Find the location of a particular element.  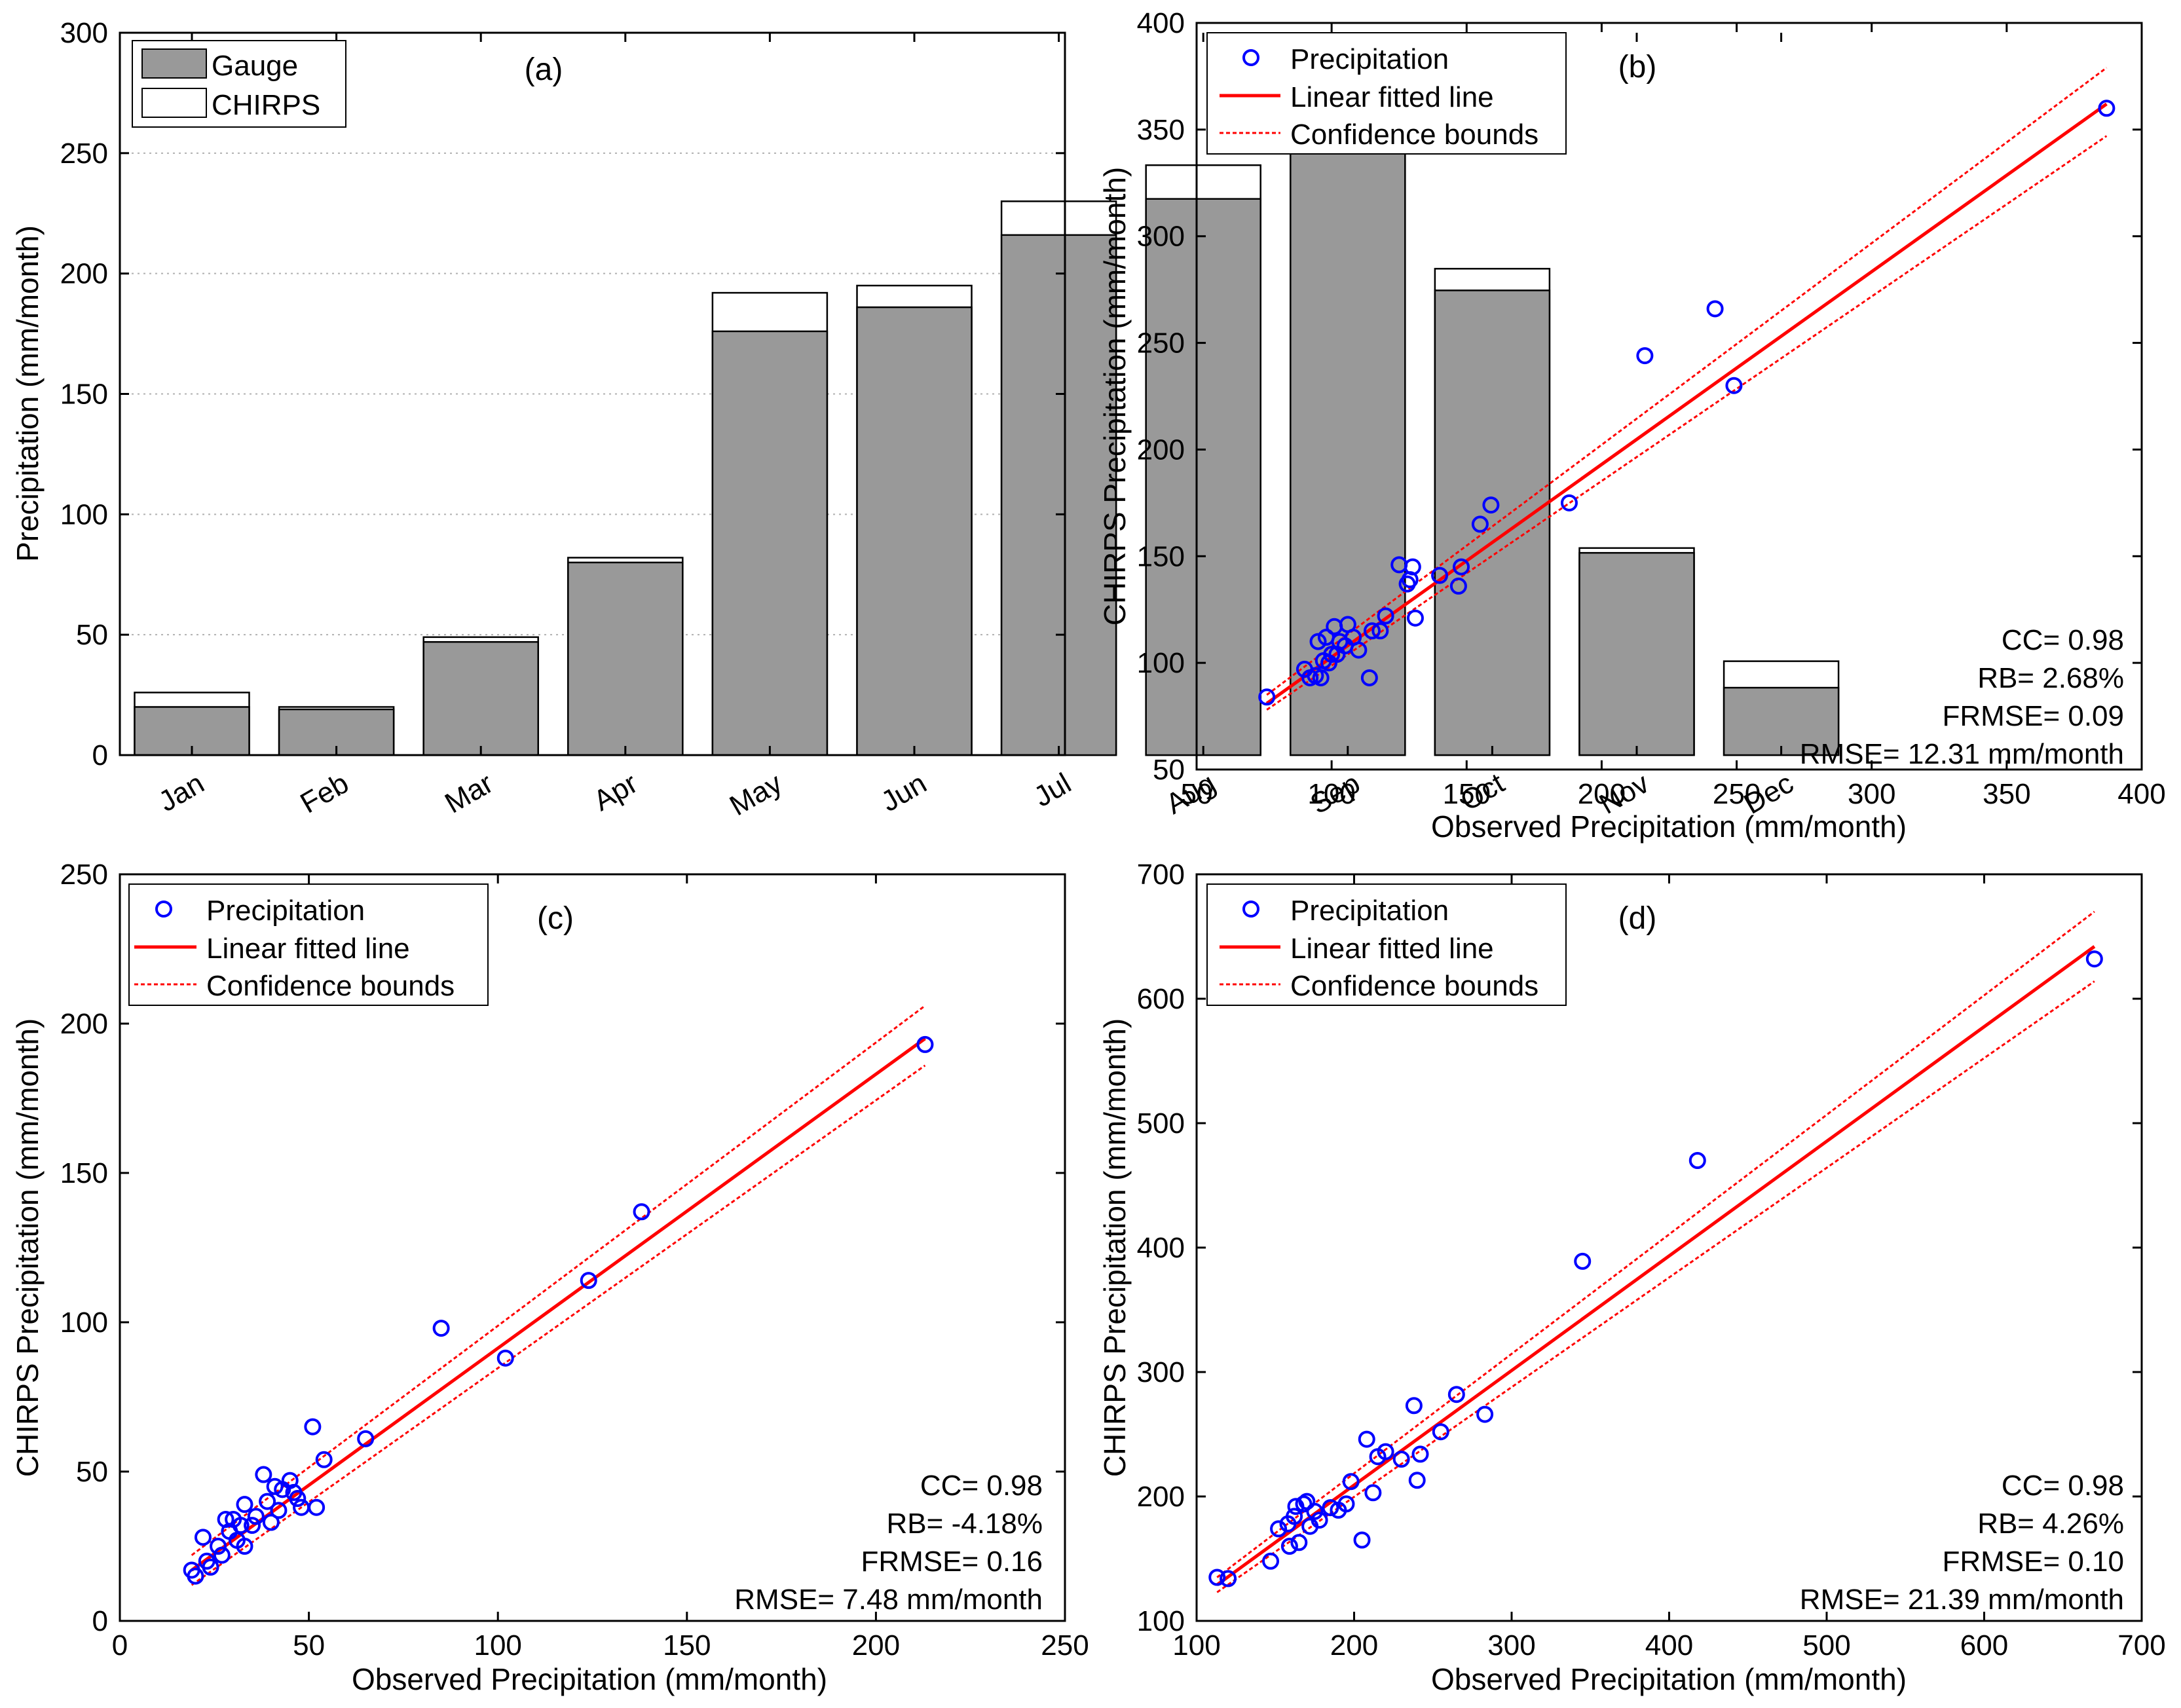

stat-rmse: RMSE= 21.39 mm/month is located at coordinates (1962, 1600).